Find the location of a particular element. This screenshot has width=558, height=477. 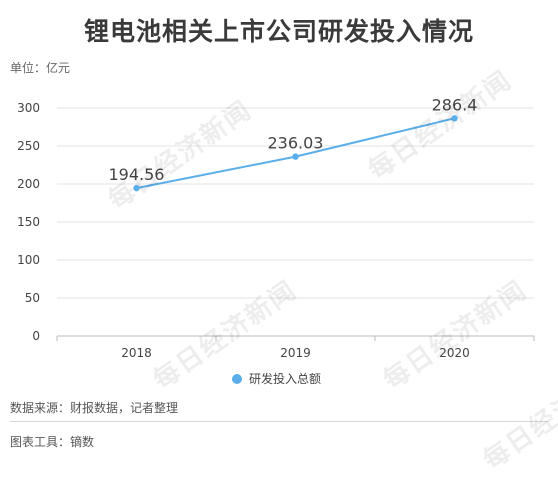

data-label: 236.03 is located at coordinates (296, 143).